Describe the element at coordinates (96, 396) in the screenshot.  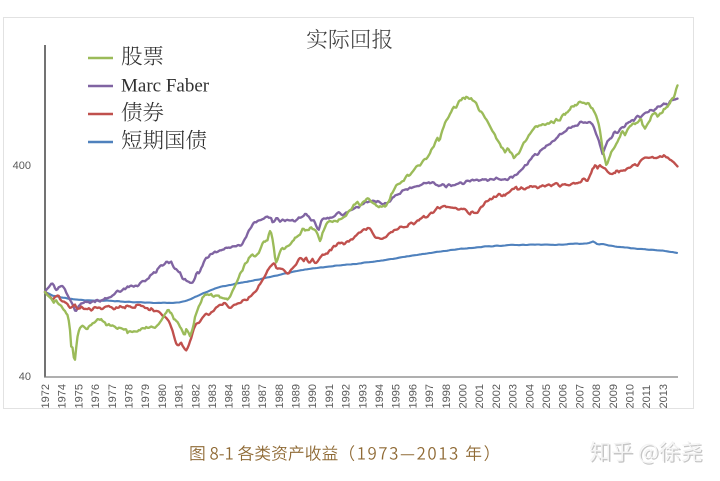
I see `svg-text: 1976` at that location.